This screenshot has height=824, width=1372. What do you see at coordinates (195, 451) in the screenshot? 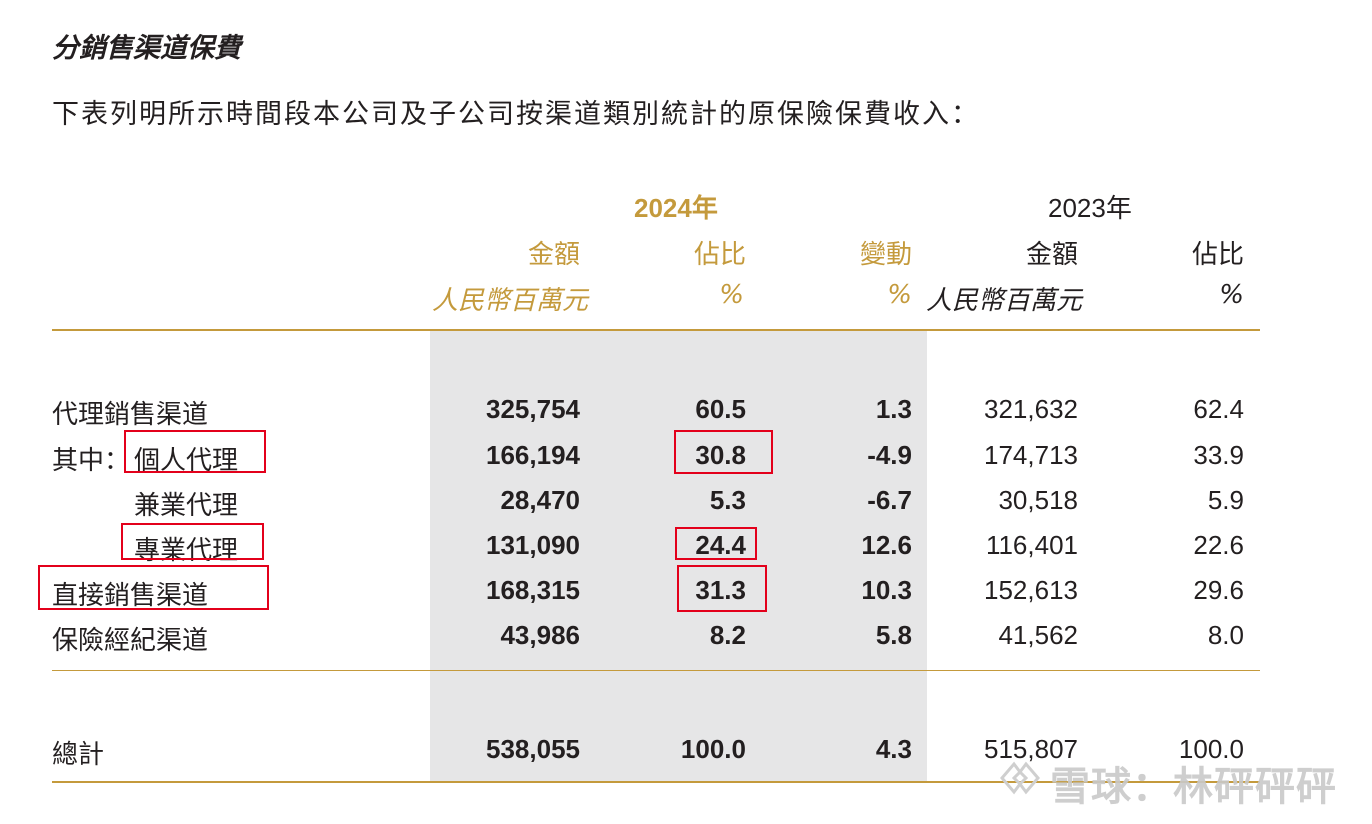
I see `highlight-box-personal-agent` at bounding box center [195, 451].